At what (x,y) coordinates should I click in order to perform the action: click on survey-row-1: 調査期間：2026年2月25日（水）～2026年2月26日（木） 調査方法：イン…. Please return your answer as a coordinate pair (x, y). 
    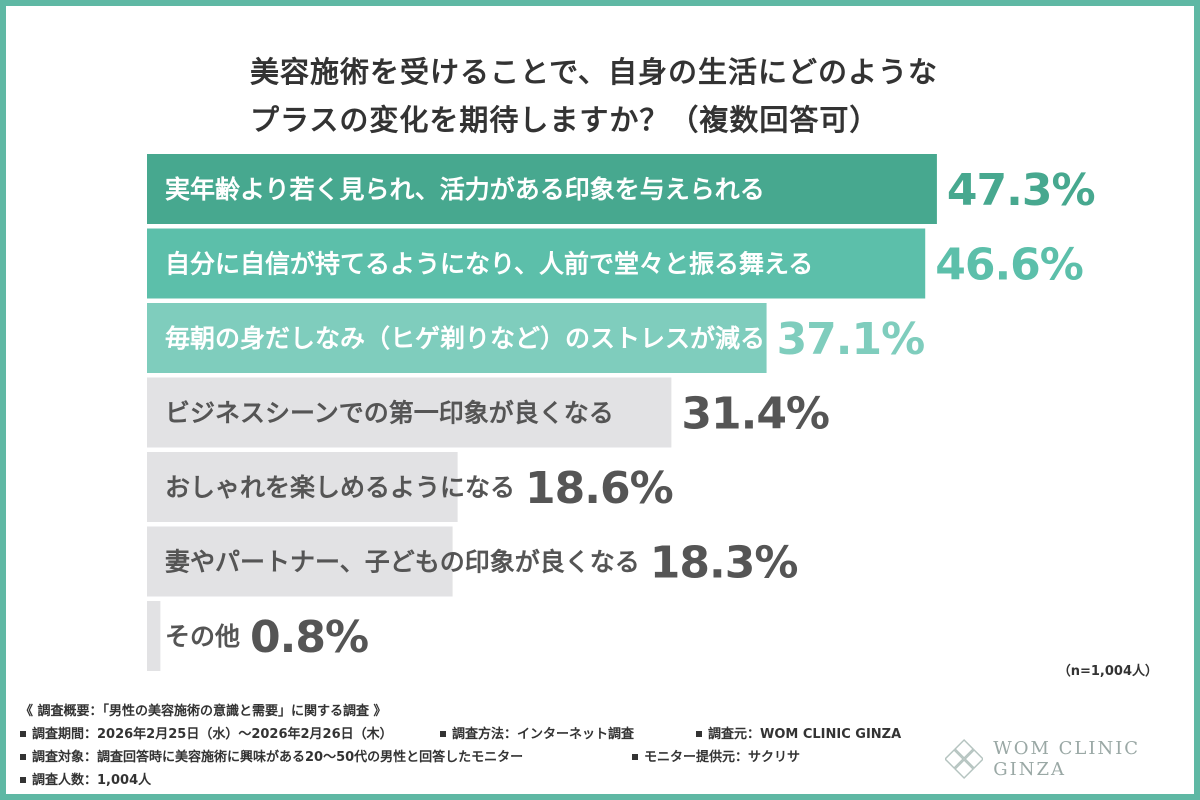
    Looking at the image, I should click on (460, 734).